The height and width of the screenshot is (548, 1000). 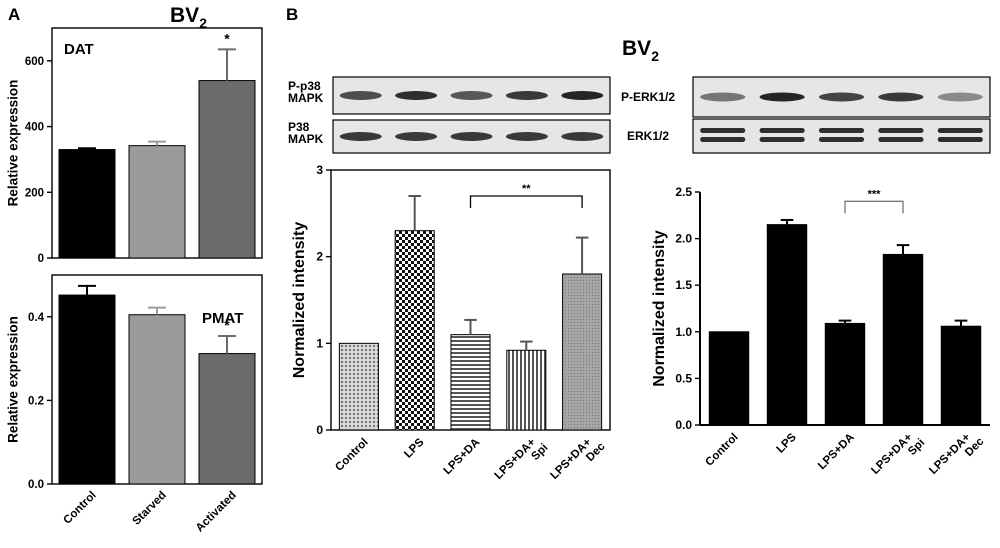 I want to click on y-tick-label-erk: 0.0, so click(x=683, y=425).